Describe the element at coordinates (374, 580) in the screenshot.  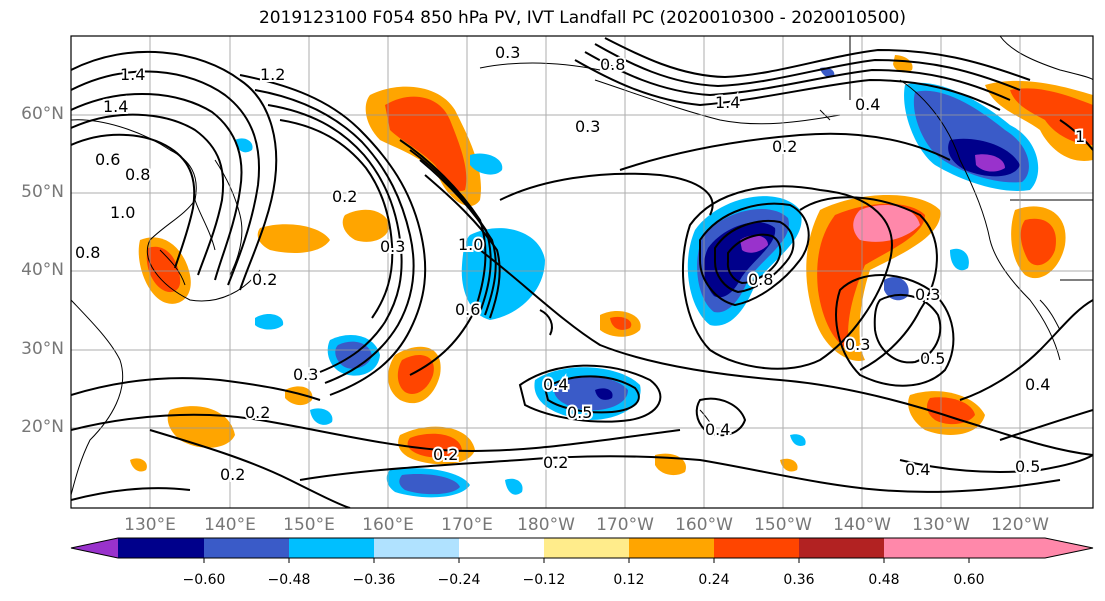
I see `colorbar-tick-label: −0.36` at that location.